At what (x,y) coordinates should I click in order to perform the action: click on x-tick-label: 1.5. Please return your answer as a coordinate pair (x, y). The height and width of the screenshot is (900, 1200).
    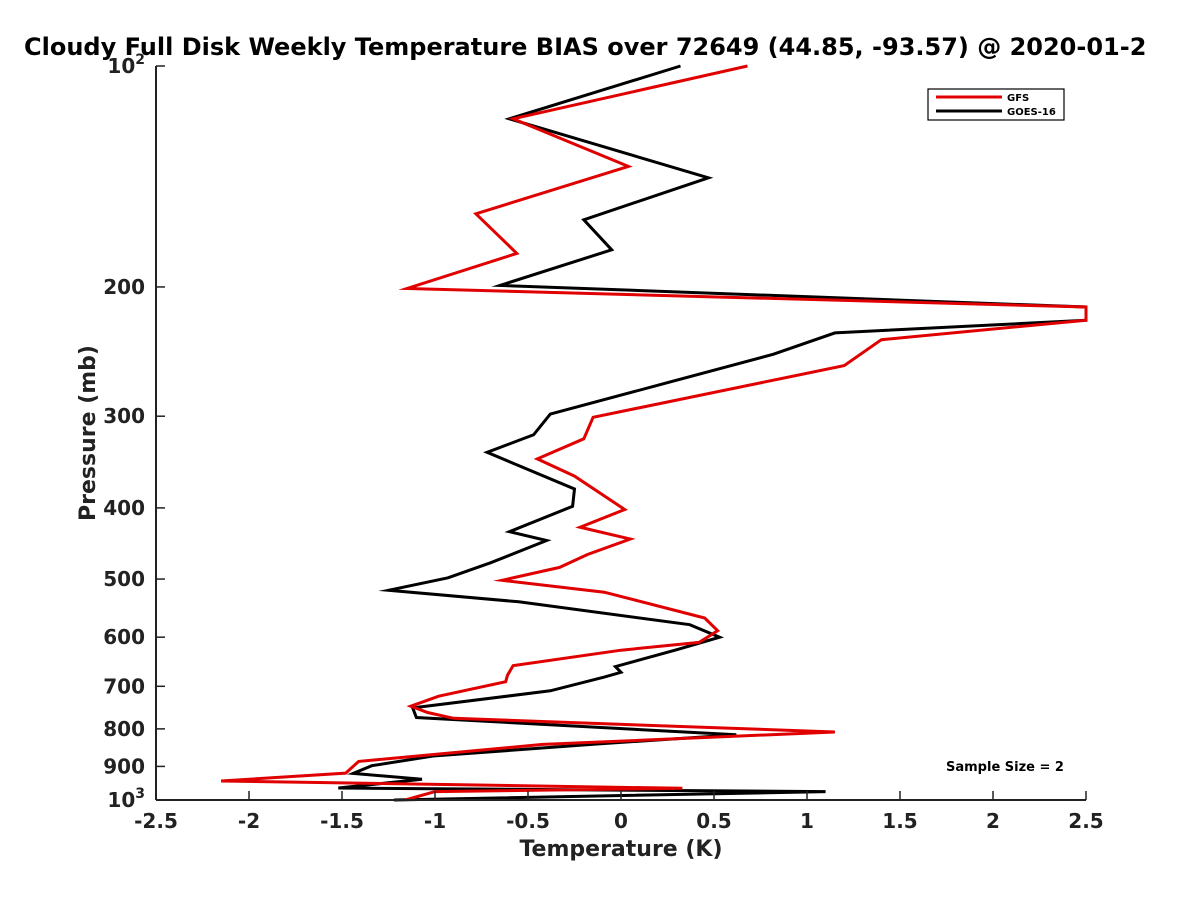
    Looking at the image, I should click on (899, 821).